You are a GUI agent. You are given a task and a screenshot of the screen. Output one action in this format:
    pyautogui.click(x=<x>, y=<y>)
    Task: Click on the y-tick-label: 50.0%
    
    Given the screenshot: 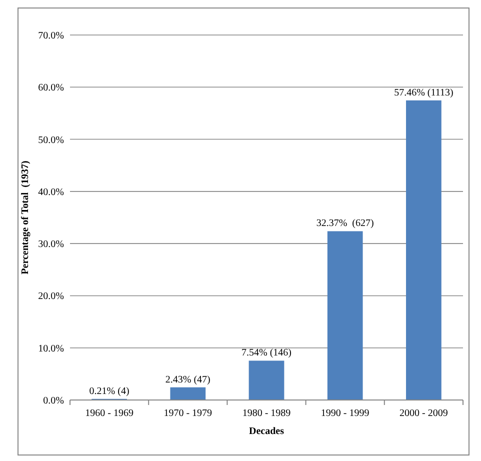 What is the action you would take?
    pyautogui.click(x=51, y=140)
    